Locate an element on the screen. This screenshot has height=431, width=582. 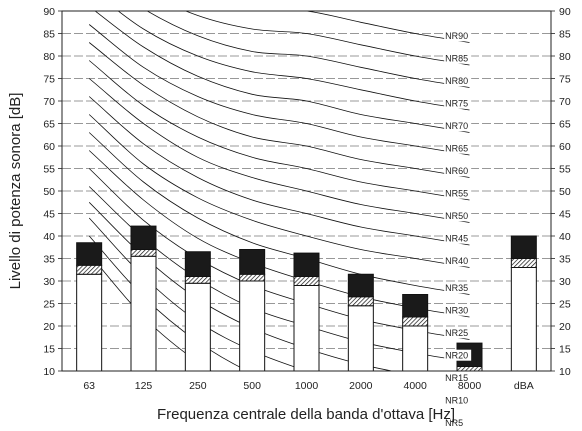
y-tick-label-right: 60 is located at coordinates (565, 147).